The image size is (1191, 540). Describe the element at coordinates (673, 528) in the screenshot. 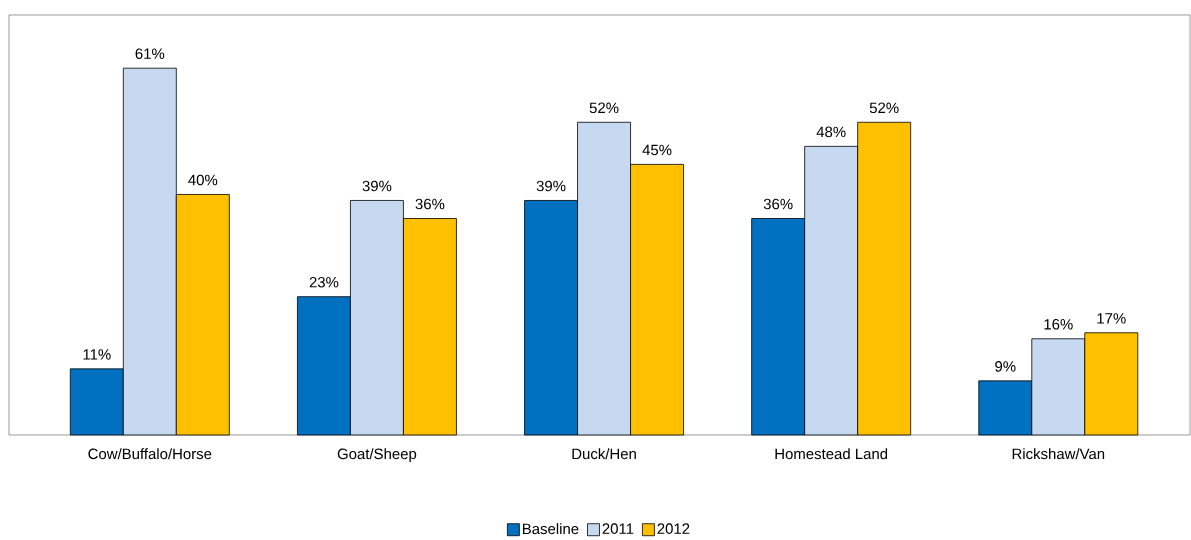

I see `legend-label: 2012` at that location.